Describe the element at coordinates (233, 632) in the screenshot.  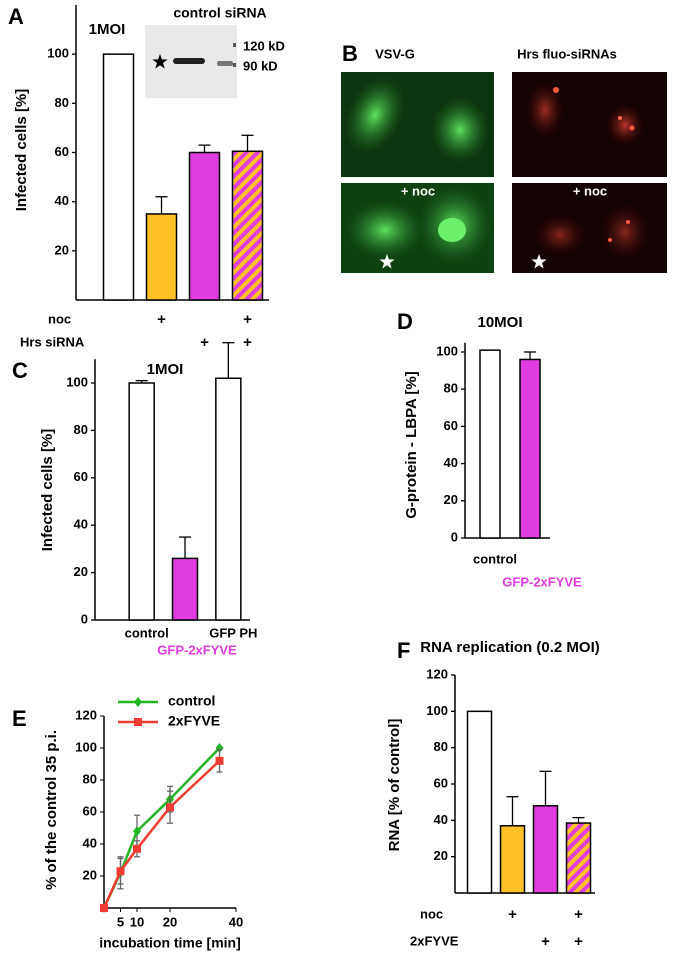
I see `x-tick-label: GFP PH` at that location.